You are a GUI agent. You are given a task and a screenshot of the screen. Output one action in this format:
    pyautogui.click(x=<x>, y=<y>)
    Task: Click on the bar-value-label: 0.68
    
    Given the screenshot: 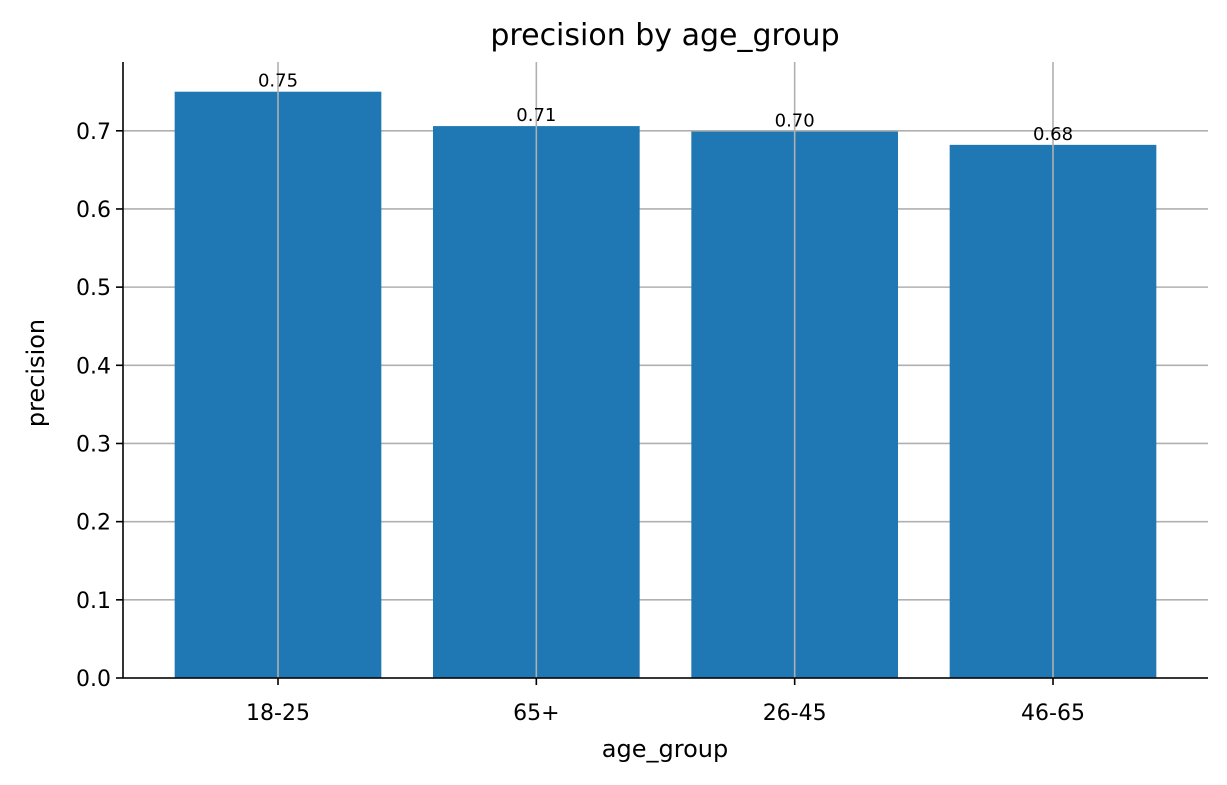 What is the action you would take?
    pyautogui.click(x=1053, y=134)
    